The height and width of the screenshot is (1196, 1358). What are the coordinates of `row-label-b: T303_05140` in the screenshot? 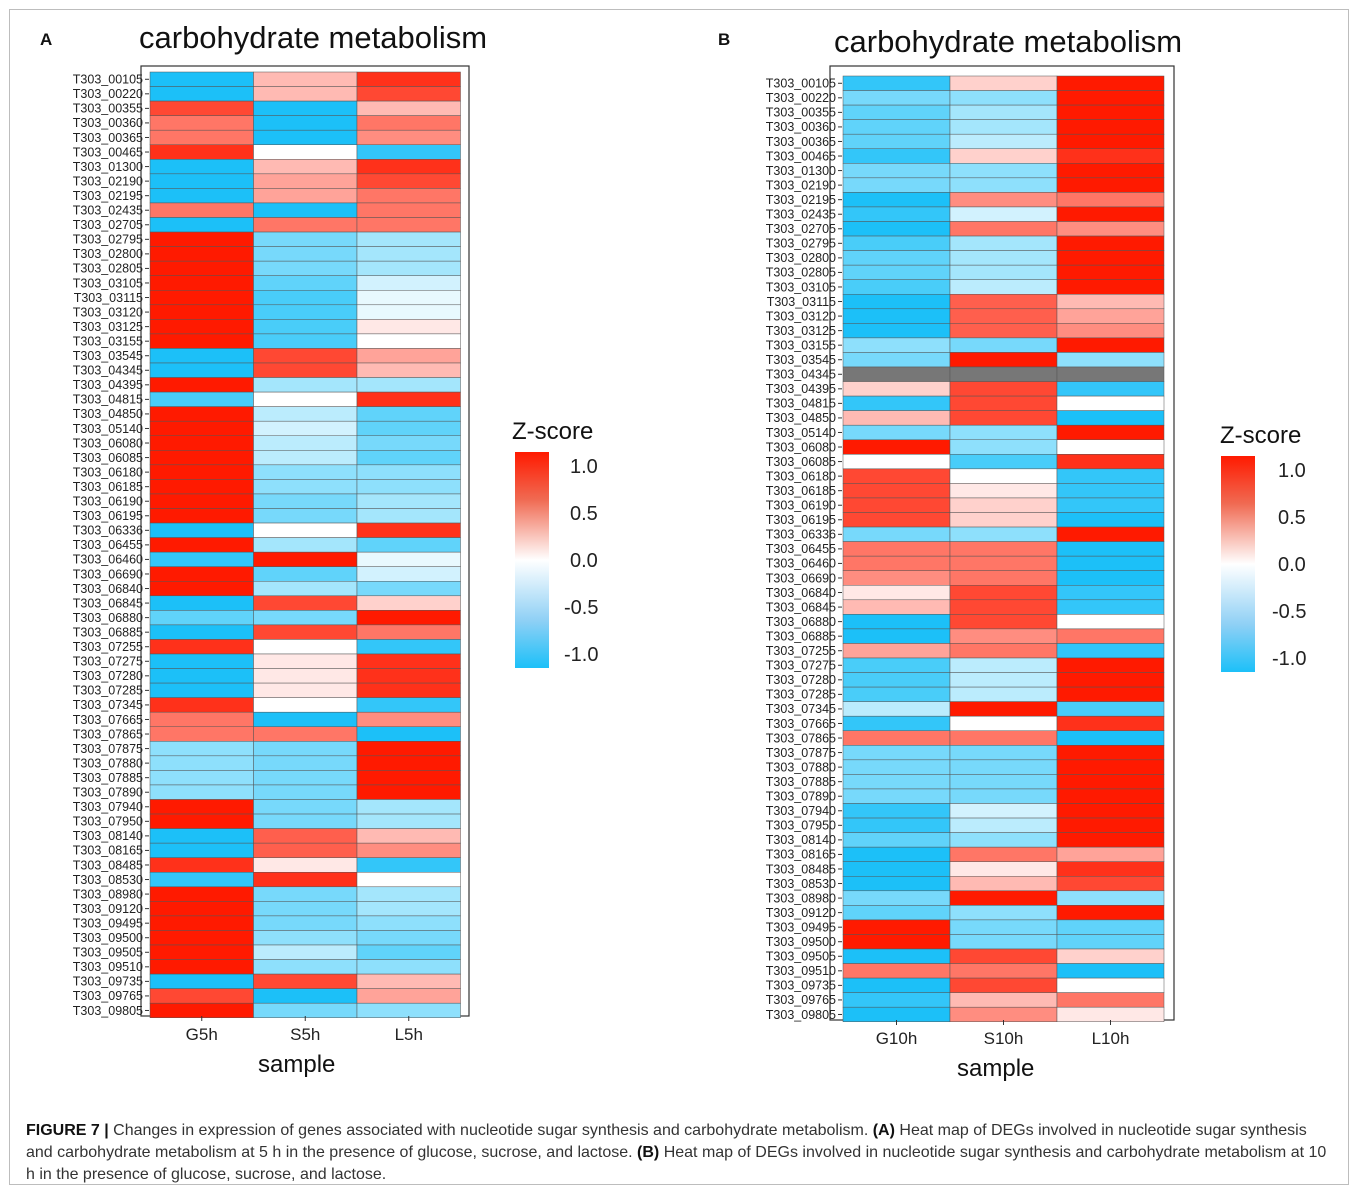 It's located at (801, 433).